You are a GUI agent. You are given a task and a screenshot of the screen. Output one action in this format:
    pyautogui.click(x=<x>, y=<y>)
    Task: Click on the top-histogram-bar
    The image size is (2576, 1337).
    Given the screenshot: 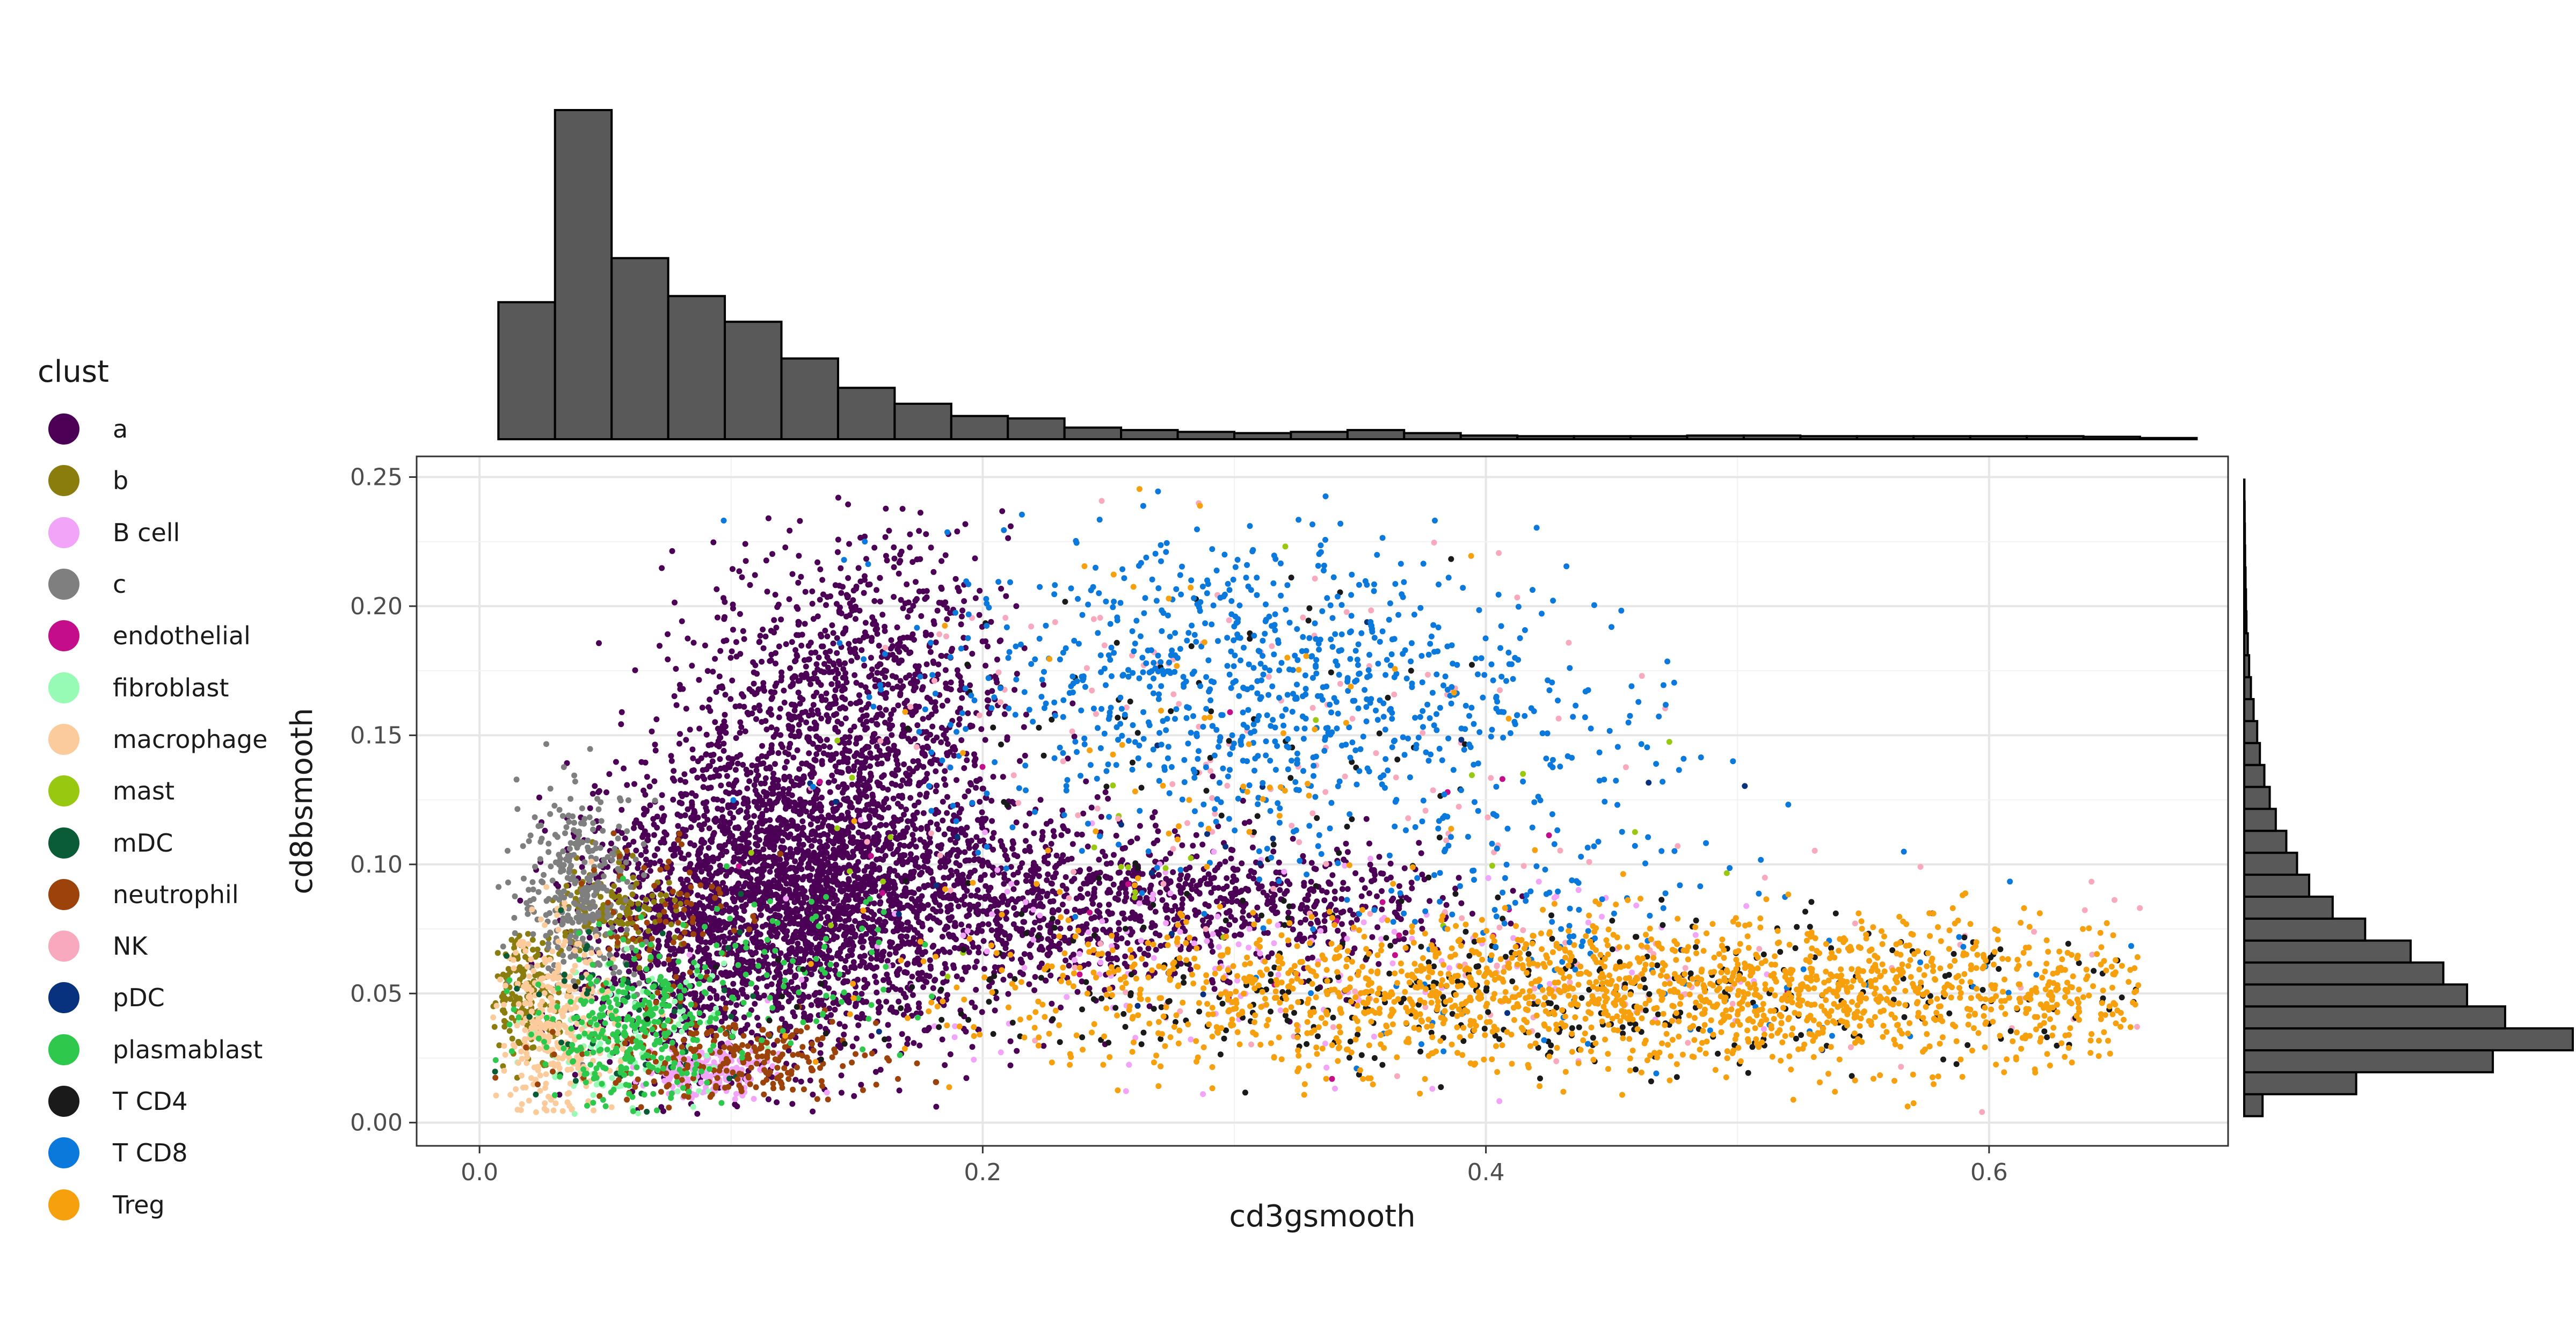 What is the action you would take?
    pyautogui.click(x=1489, y=437)
    